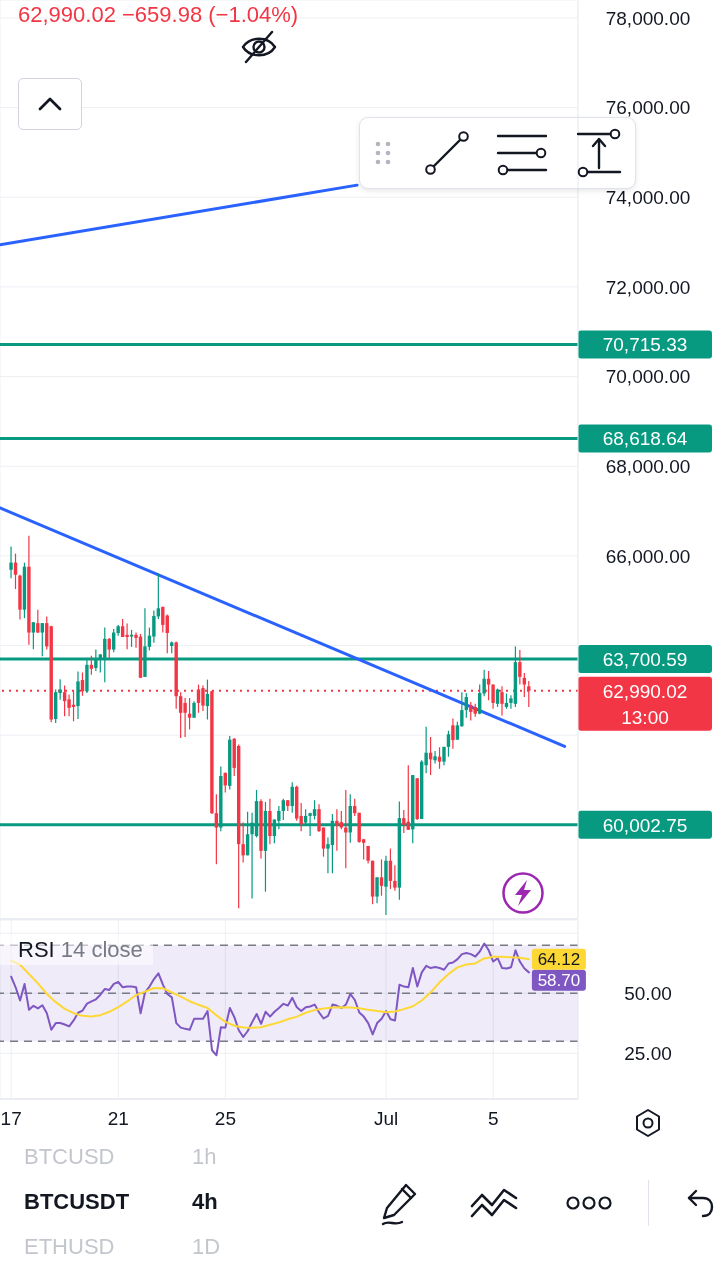 This screenshot has height=1281, width=720. I want to click on y-tick-label: 78,000.00, so click(648, 18).